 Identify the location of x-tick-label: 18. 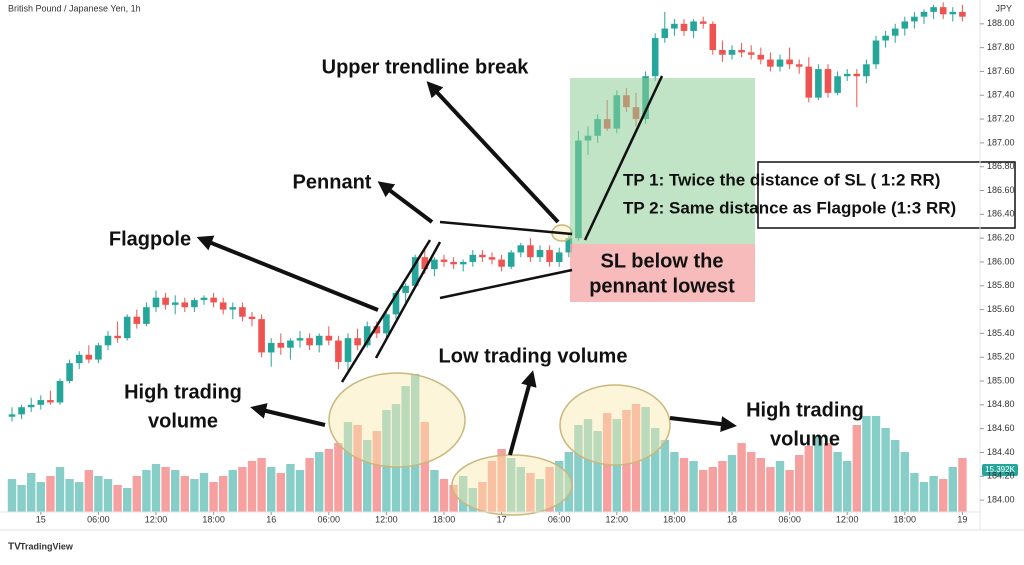
(732, 519).